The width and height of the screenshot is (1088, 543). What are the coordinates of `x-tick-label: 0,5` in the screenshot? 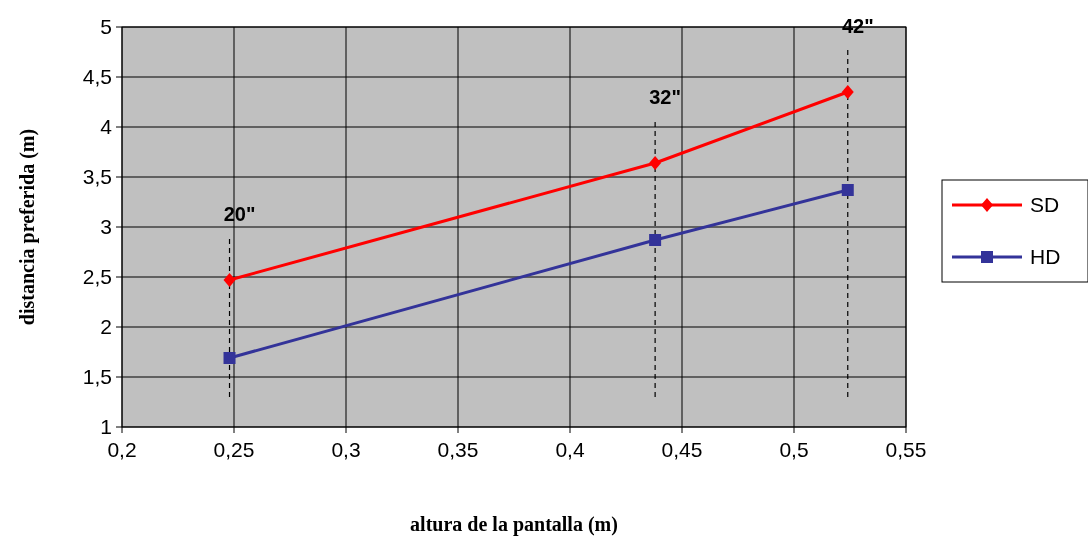 It's located at (794, 449).